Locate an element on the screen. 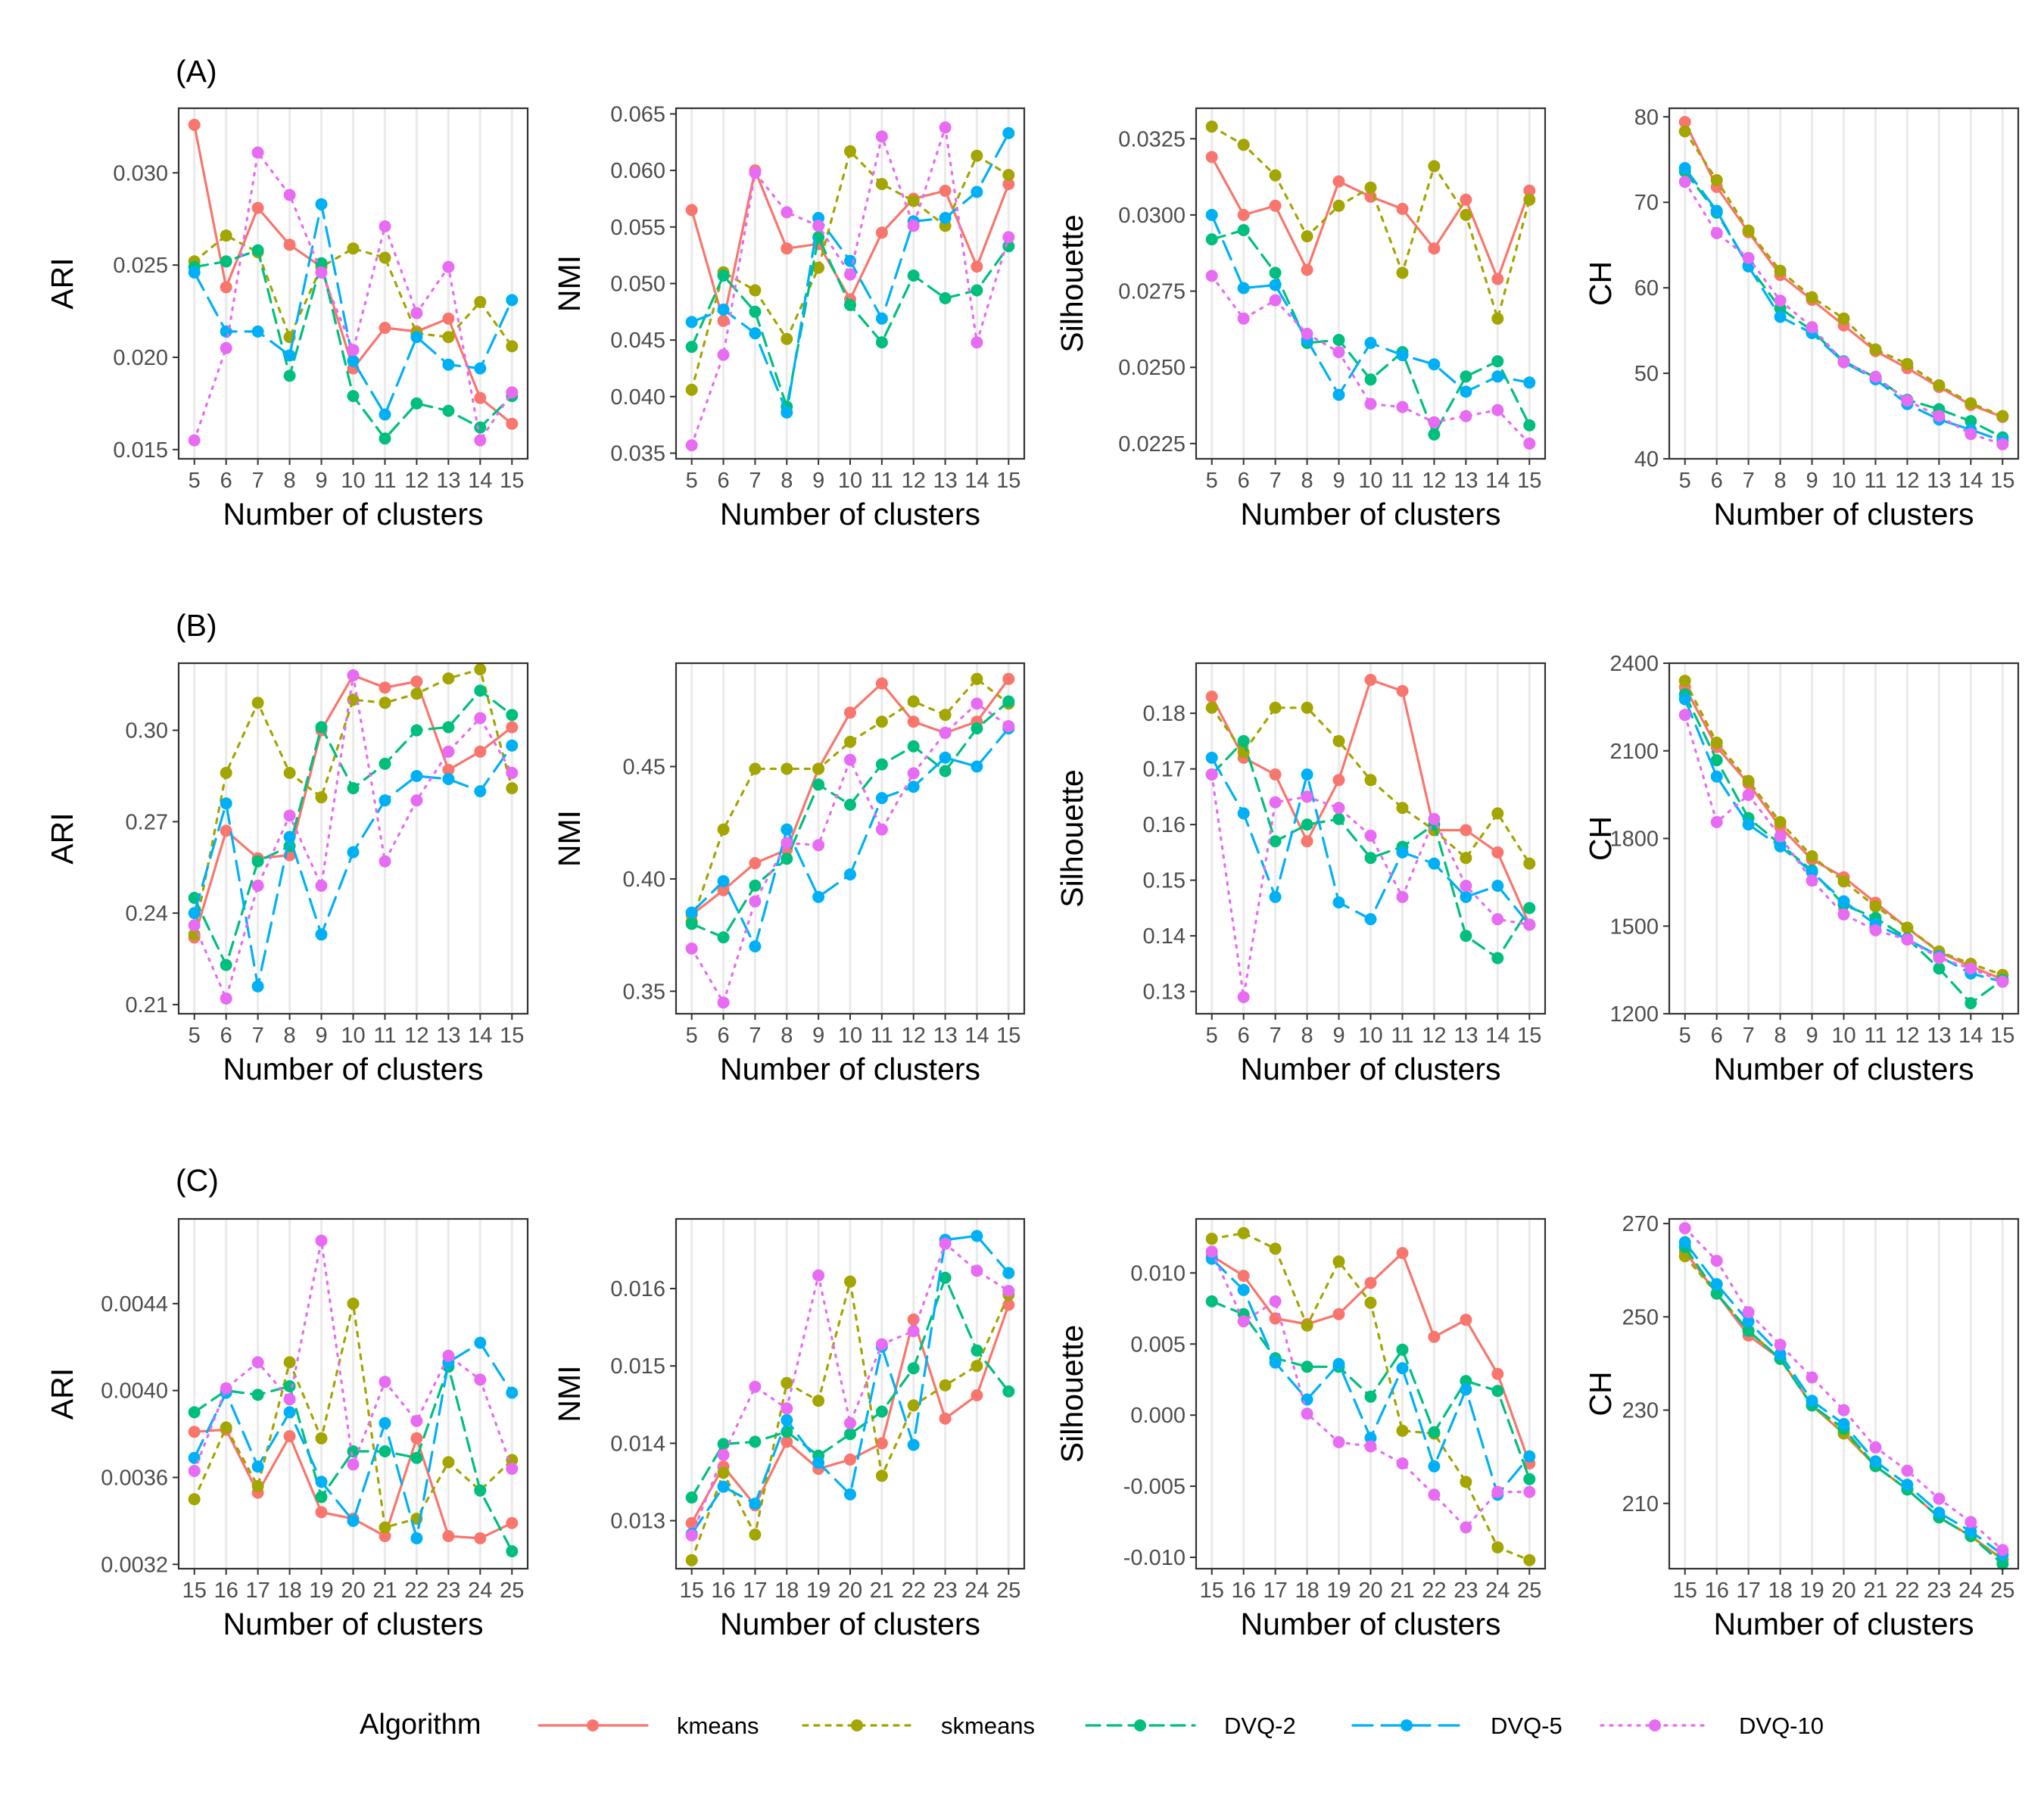 The width and height of the screenshot is (2044, 1817). x-tick-label: 13 is located at coordinates (448, 481).